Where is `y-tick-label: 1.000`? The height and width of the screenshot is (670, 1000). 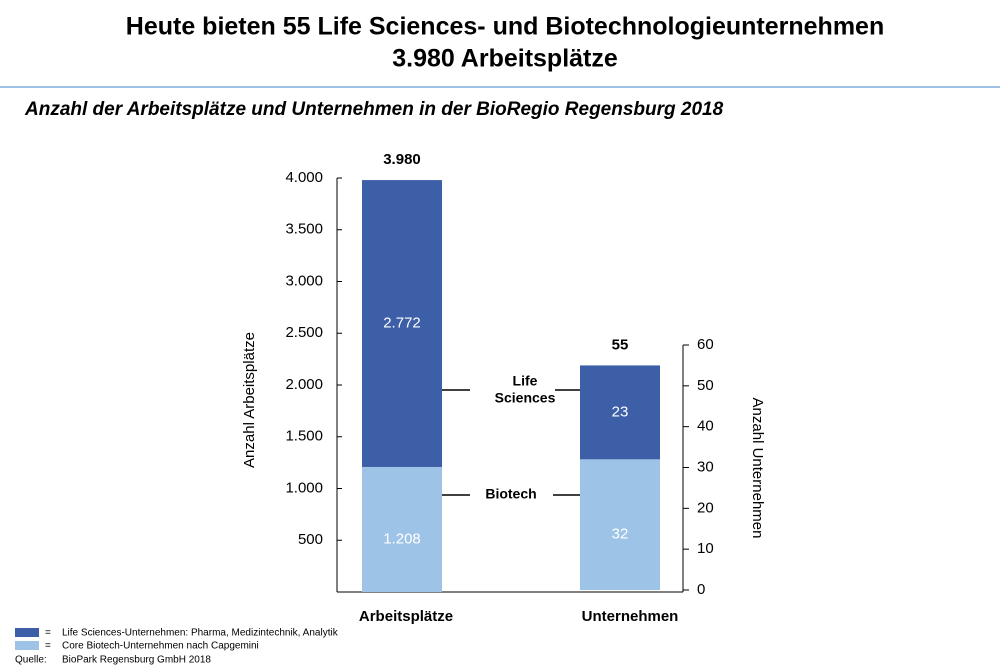 y-tick-label: 1.000 is located at coordinates (304, 487).